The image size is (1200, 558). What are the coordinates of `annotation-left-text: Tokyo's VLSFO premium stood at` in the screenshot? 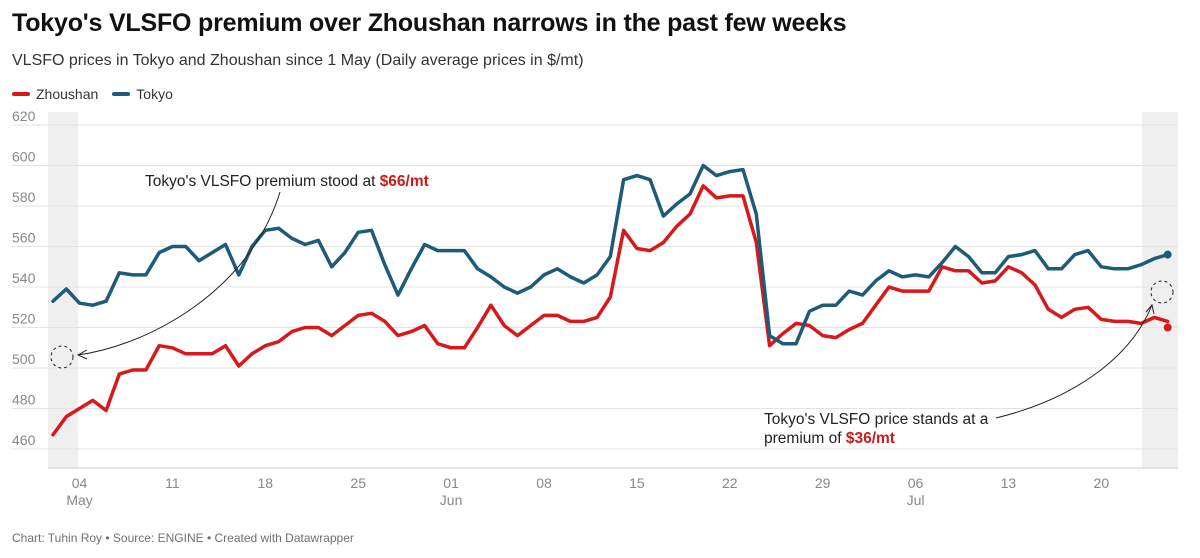 It's located at (262, 181).